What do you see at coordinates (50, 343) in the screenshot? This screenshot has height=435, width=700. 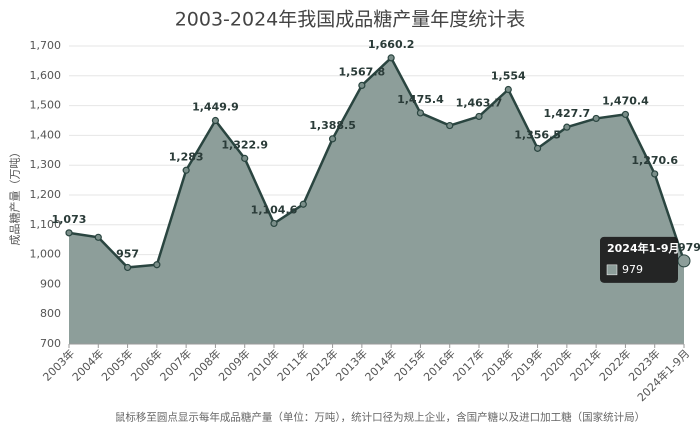 I see `y-tick-label: 700` at bounding box center [50, 343].